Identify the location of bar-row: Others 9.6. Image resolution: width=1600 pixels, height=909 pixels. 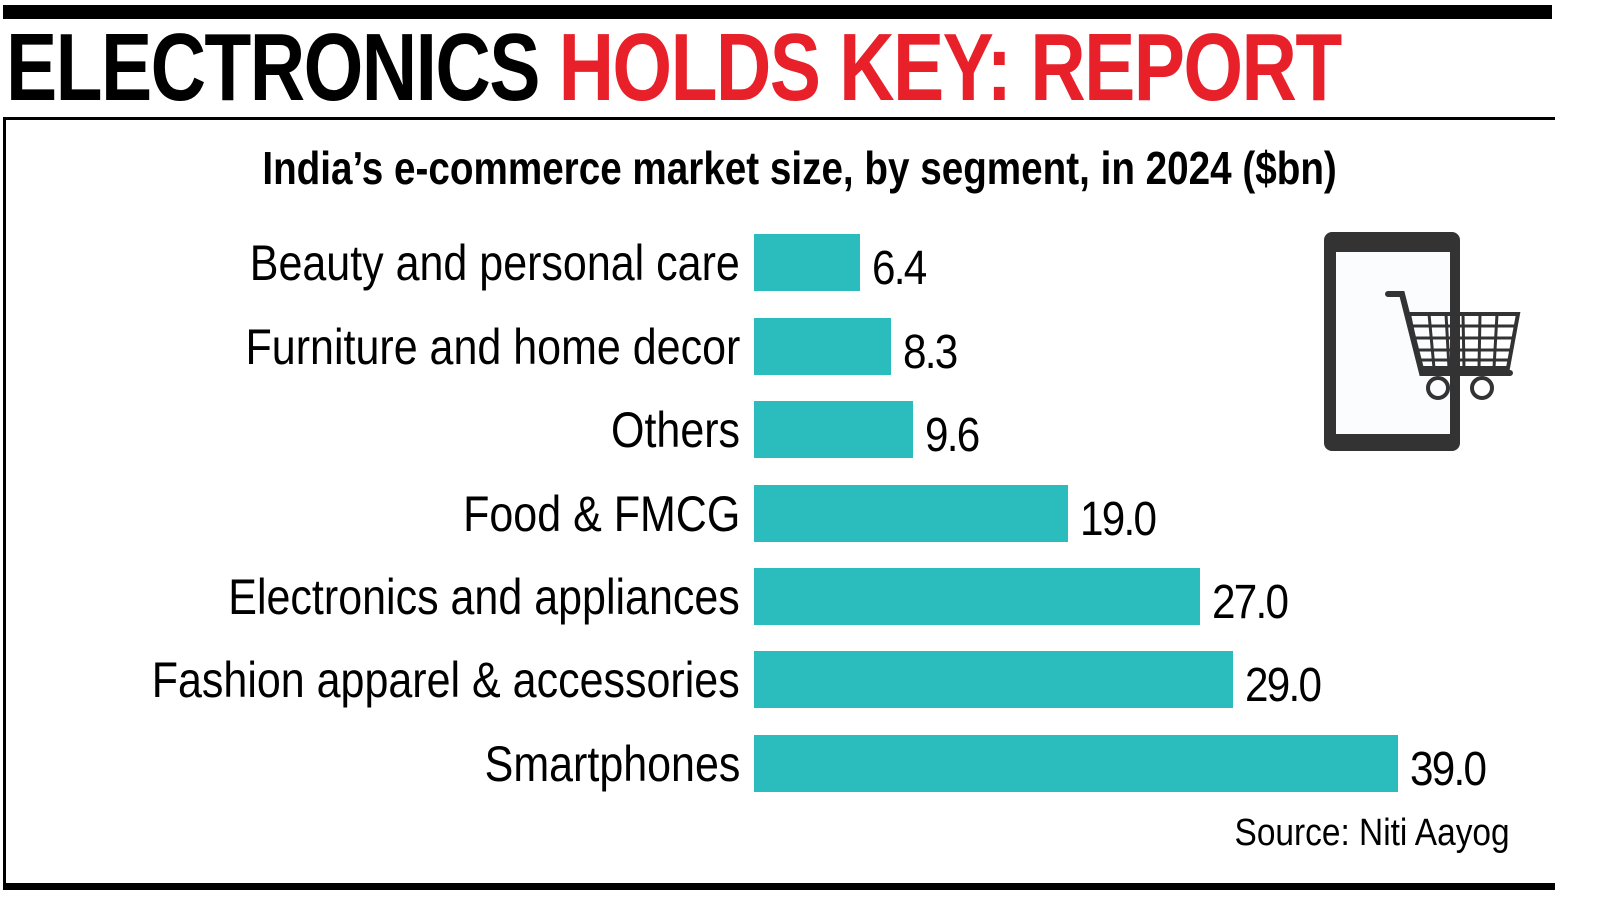
(800, 431).